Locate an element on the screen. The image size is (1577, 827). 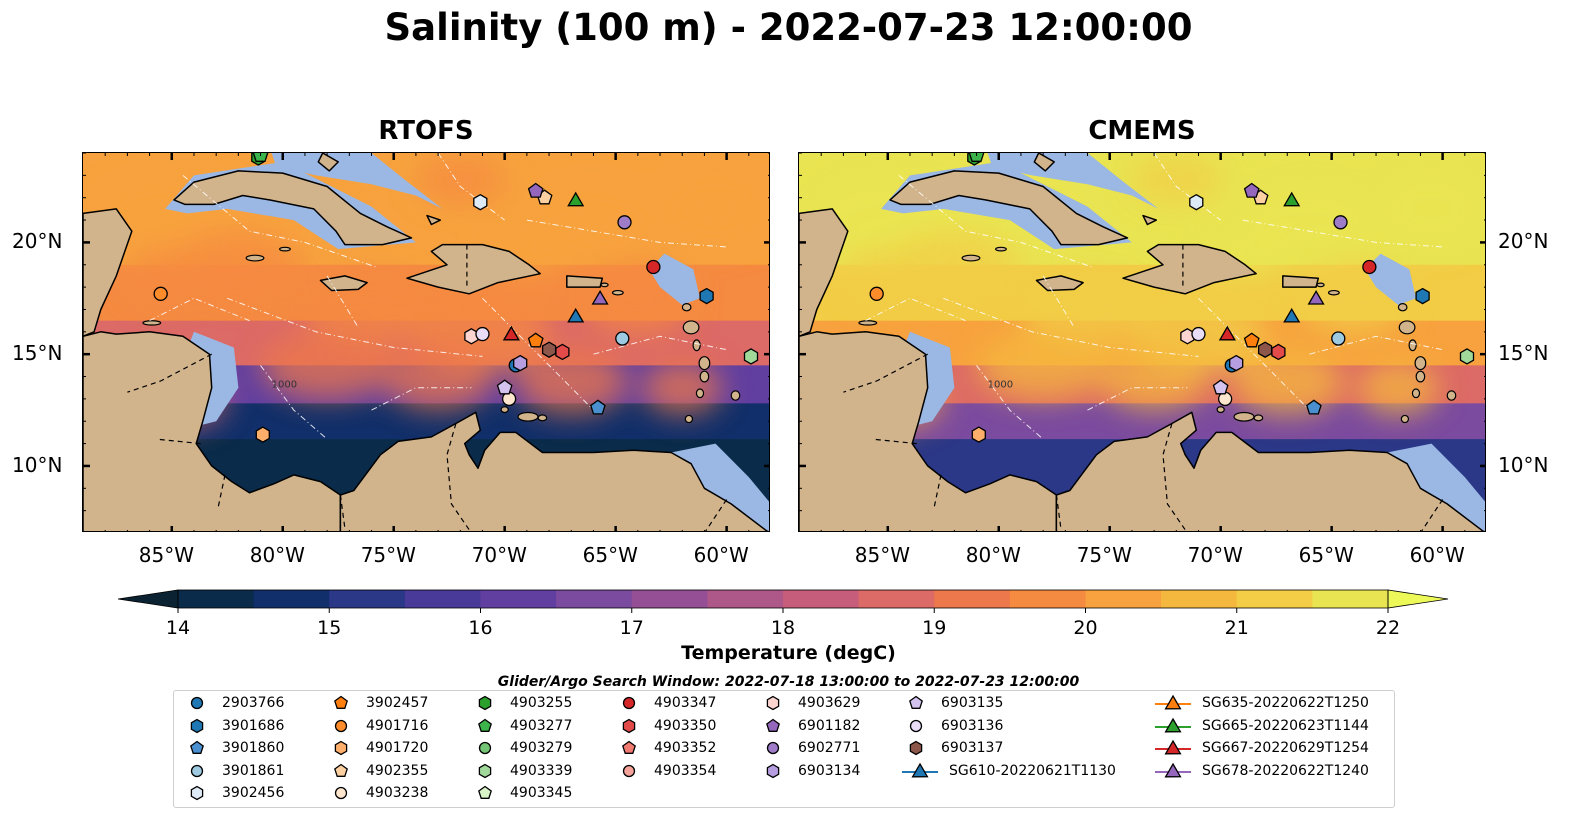
map-marker-sg610-20220621t1130 is located at coordinates (576, 315).